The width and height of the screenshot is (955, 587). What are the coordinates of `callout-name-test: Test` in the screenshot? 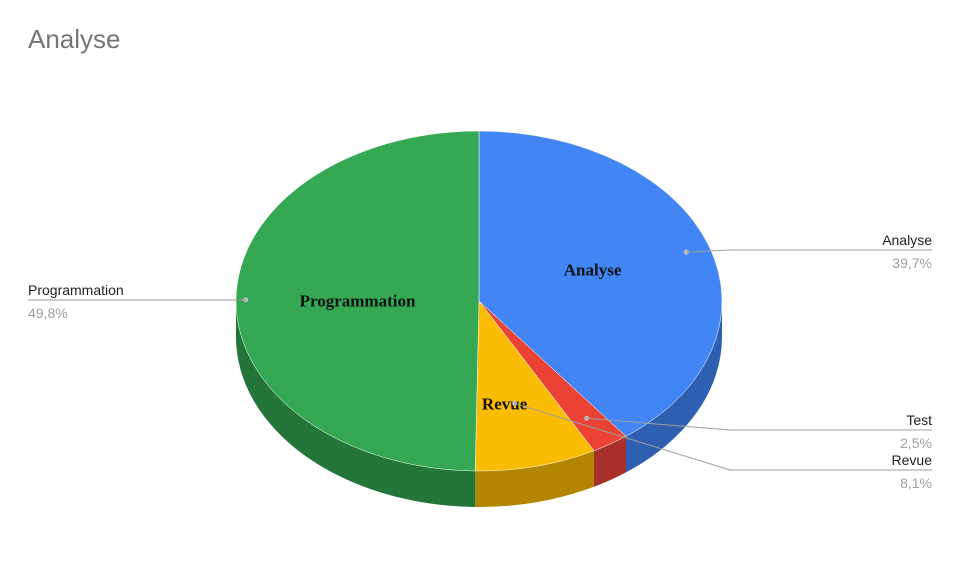 It's located at (919, 420).